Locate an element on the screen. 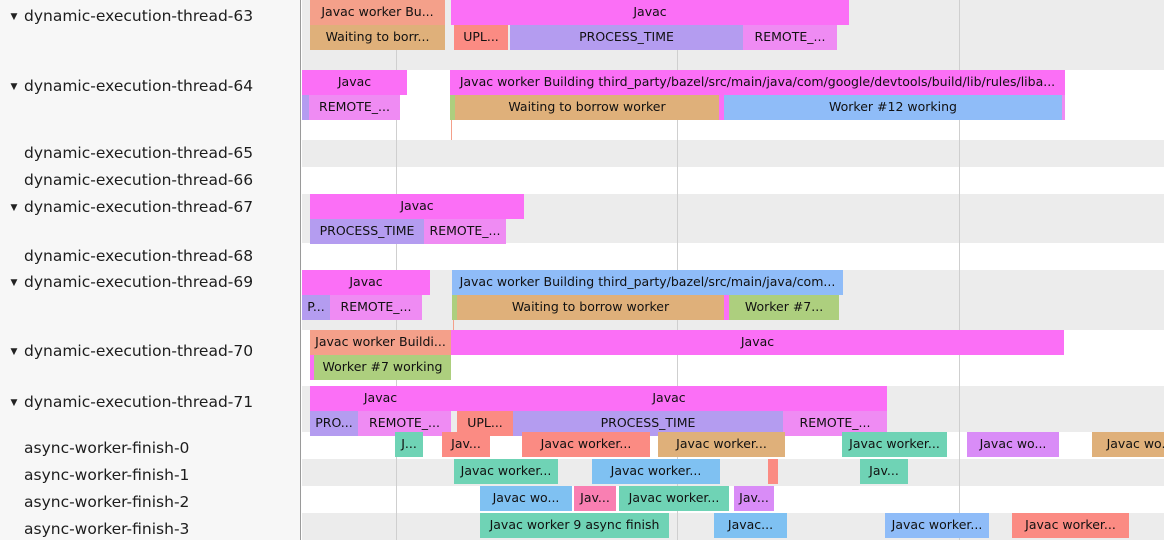  trace-slice: Worker #12 working is located at coordinates (893, 107).